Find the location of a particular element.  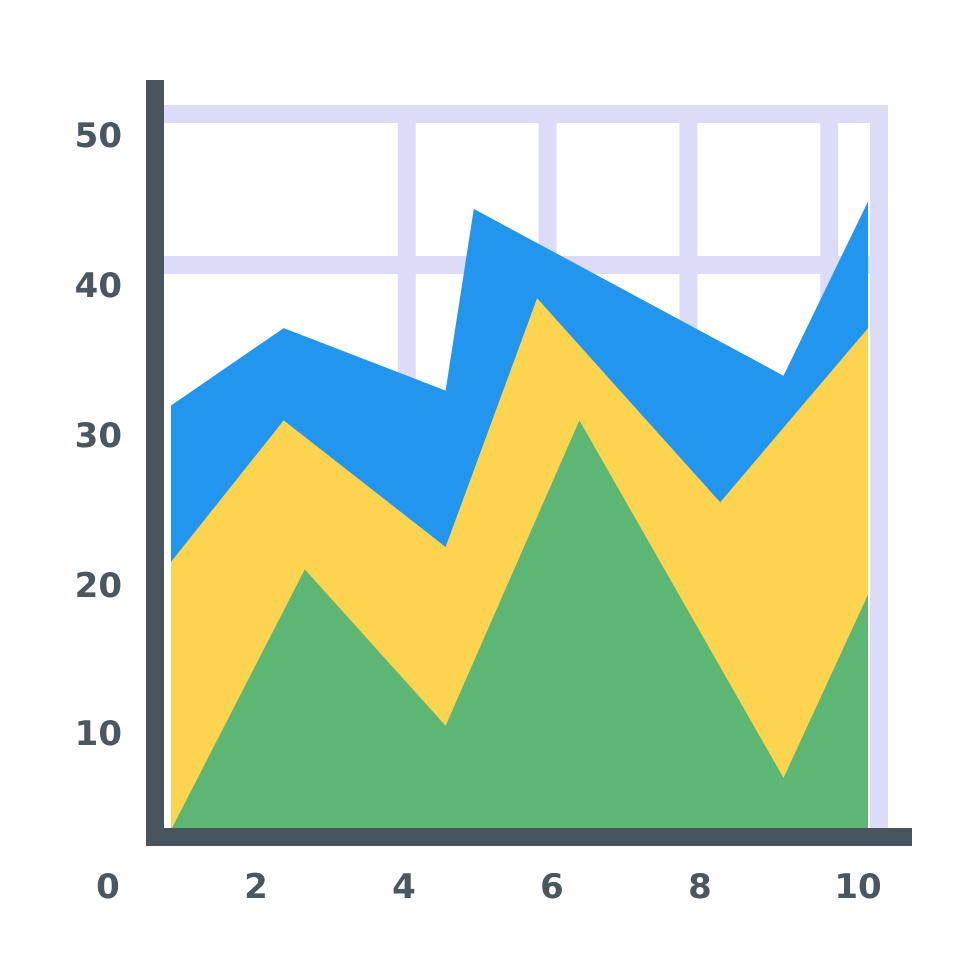

x-tick-label: 10 is located at coordinates (857, 887).